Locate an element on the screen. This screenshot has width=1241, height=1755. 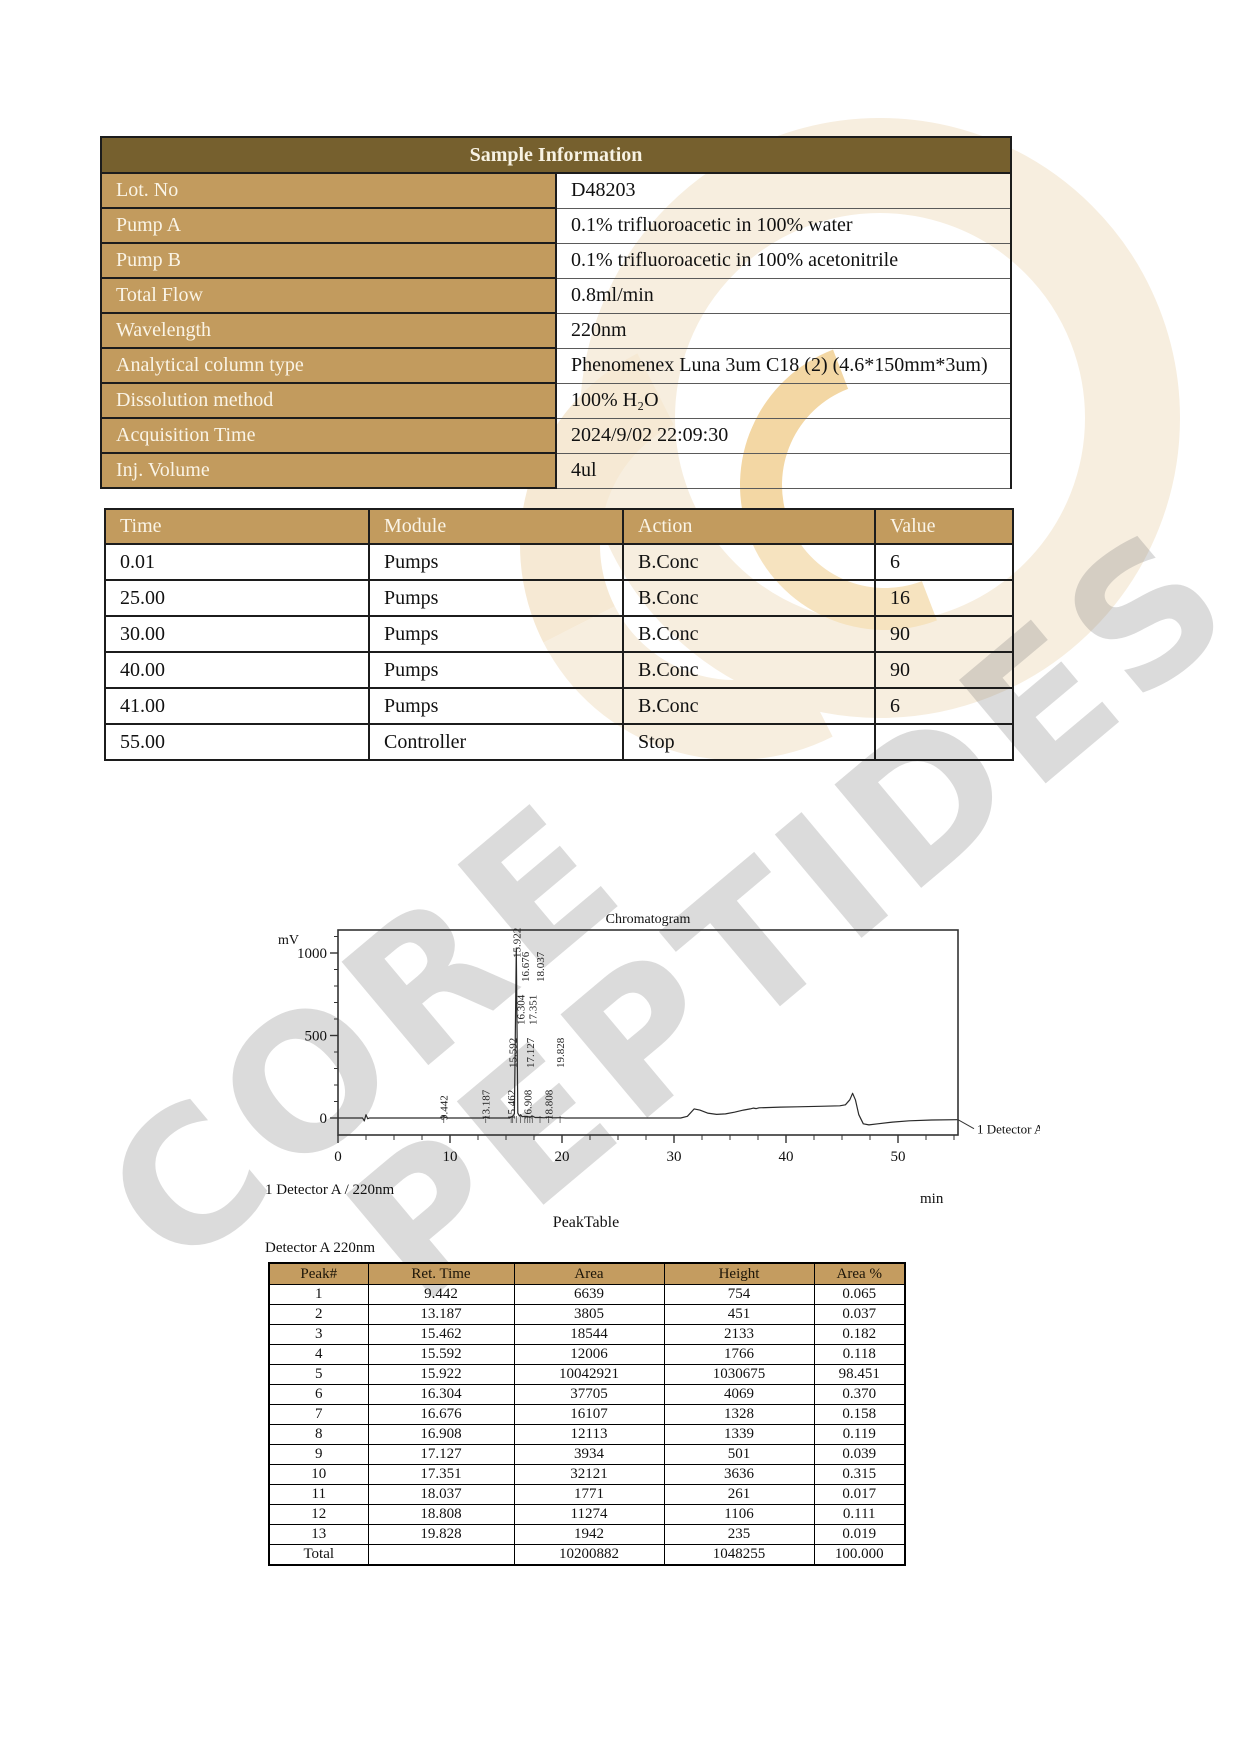
peak-row: 3 15.462 18544 2133 0.182 is located at coordinates (587, 1334).